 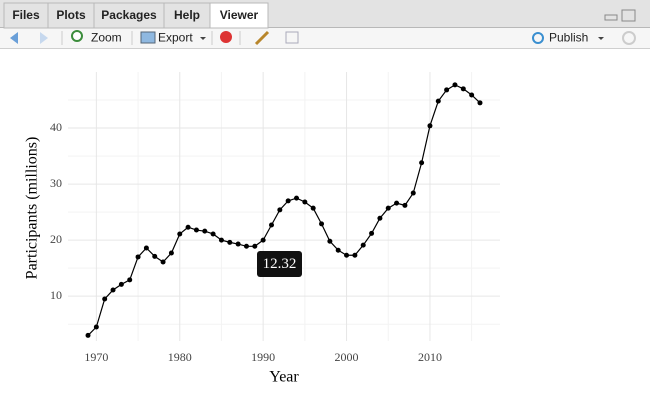 What do you see at coordinates (106, 38) in the screenshot?
I see `zoom-button: Zoom` at bounding box center [106, 38].